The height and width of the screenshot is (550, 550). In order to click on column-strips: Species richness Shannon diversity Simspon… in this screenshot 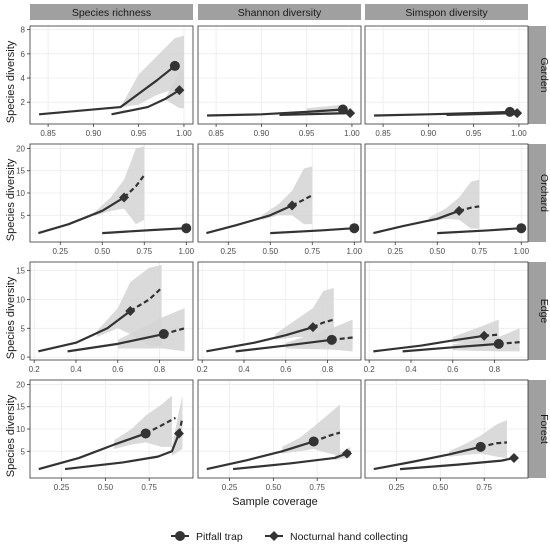, I will do `click(279, 12)`.